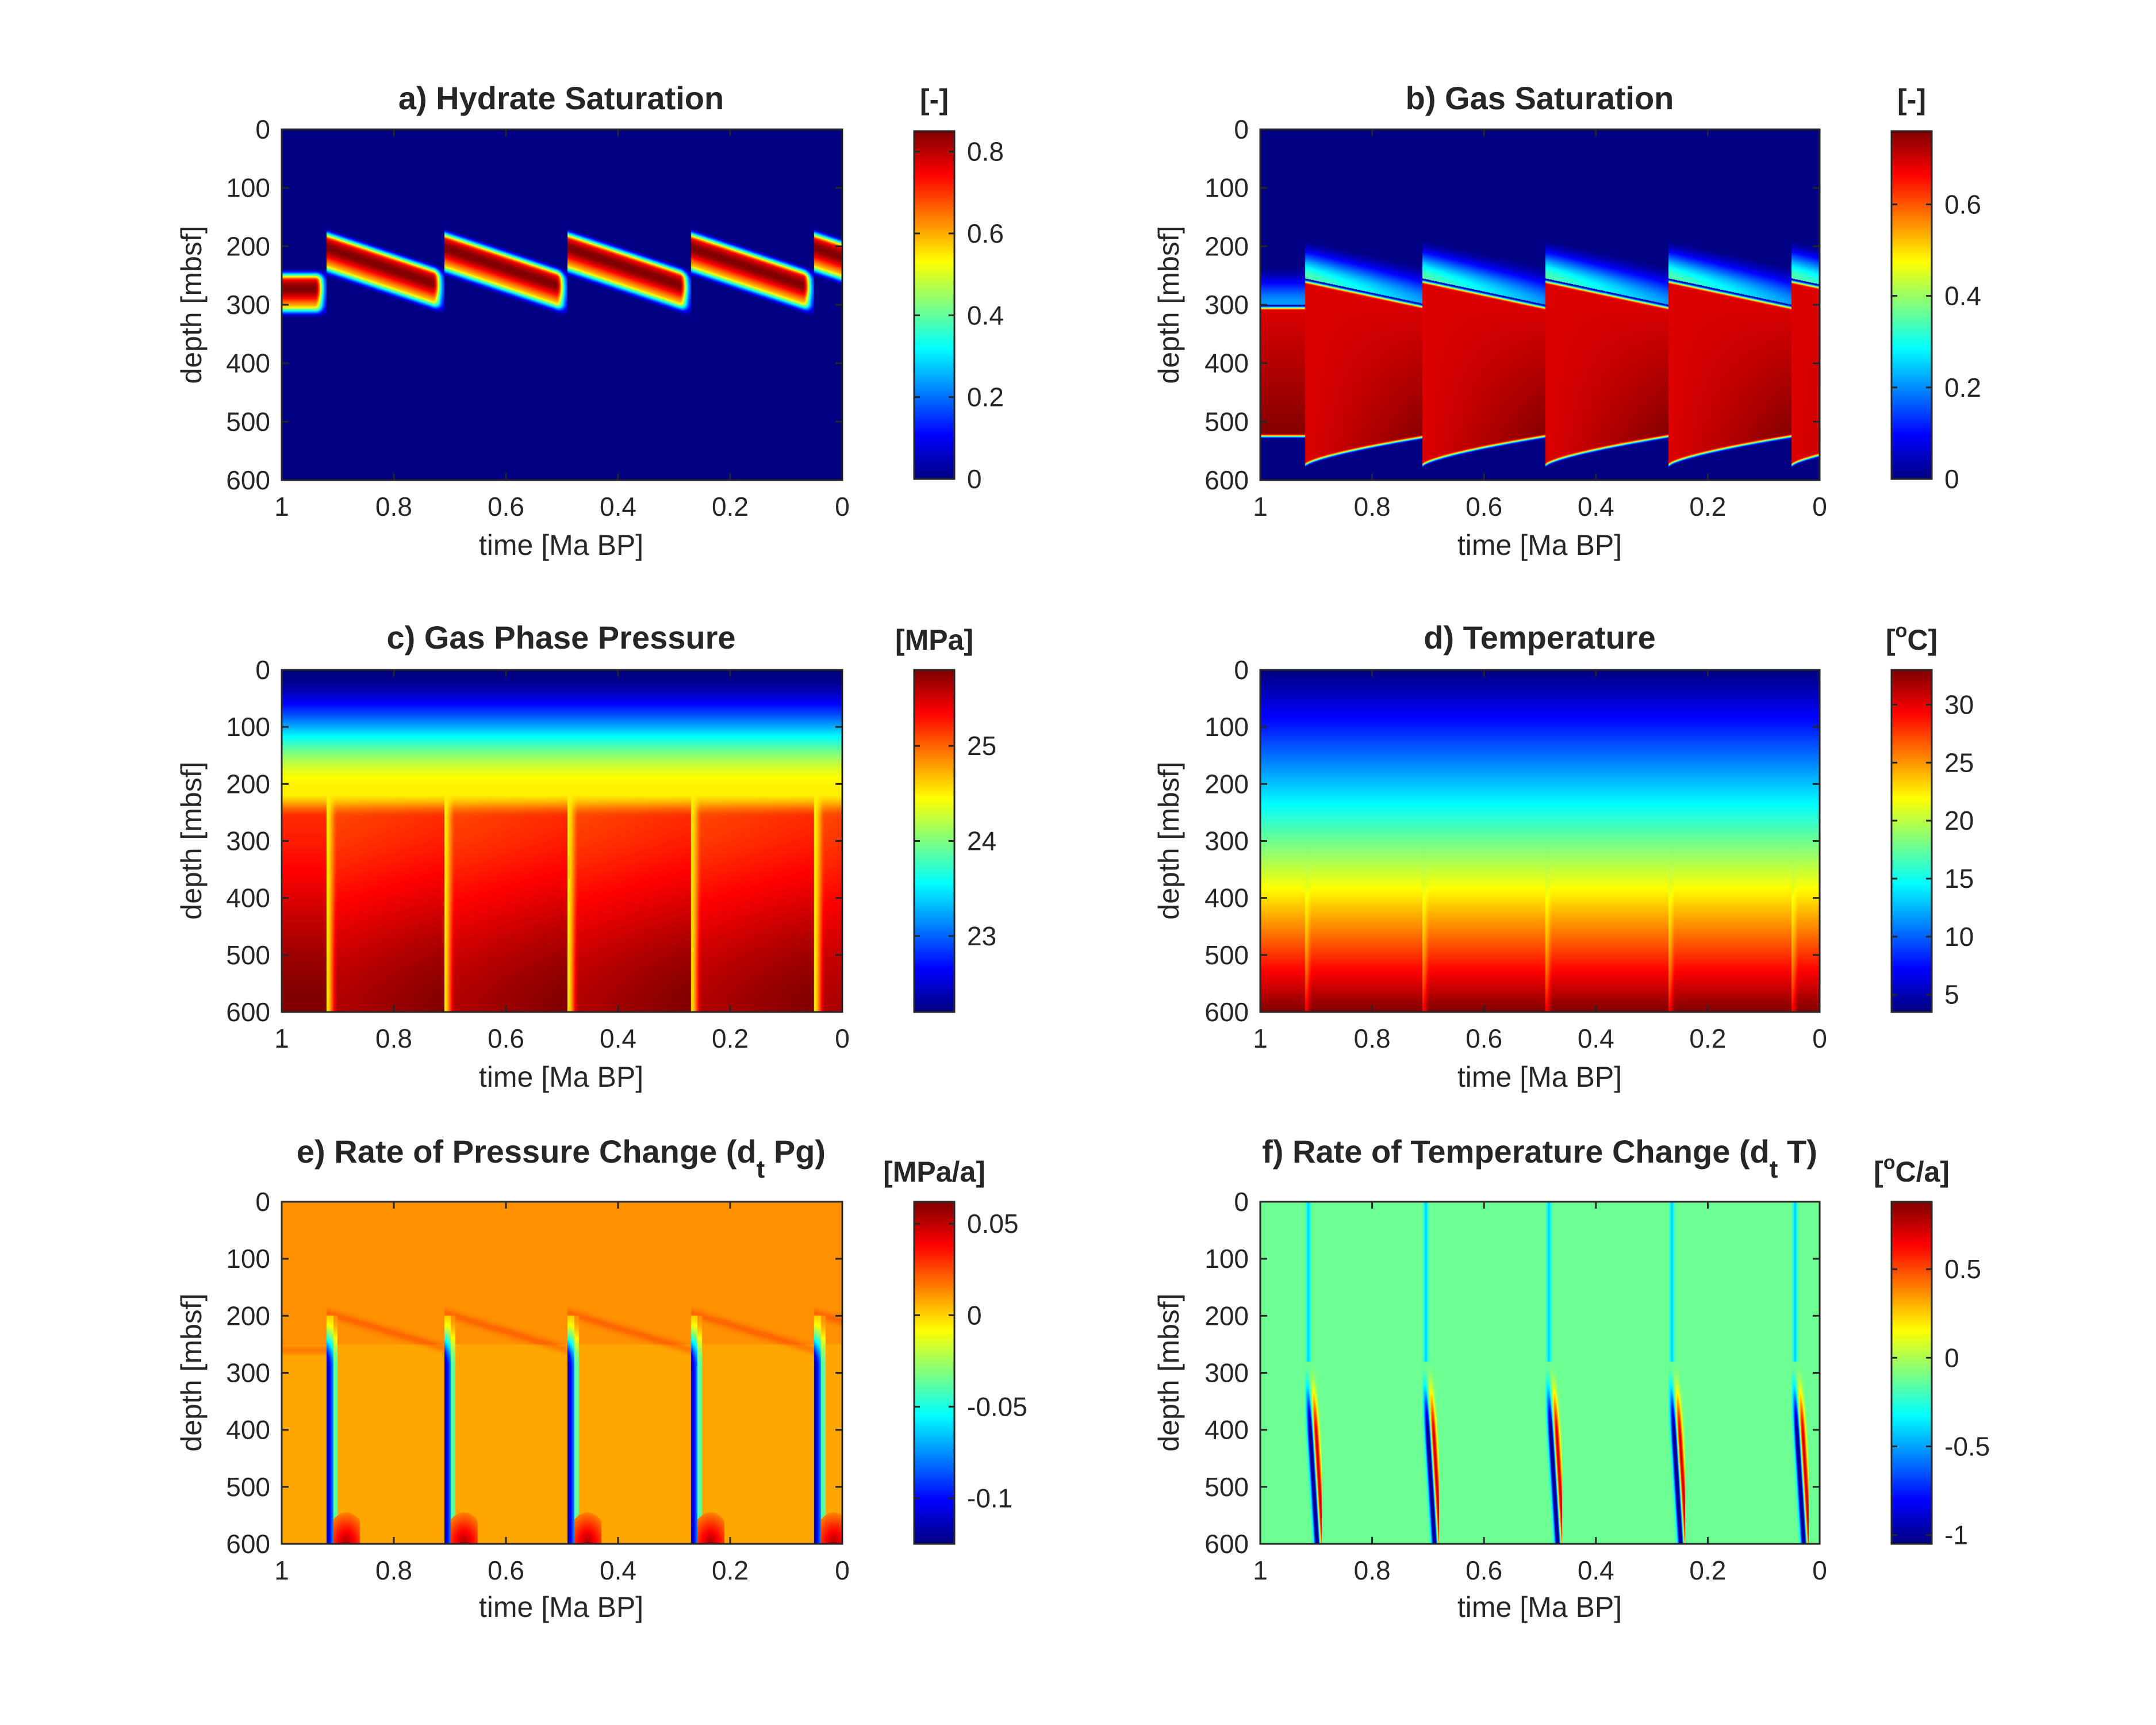 Image resolution: width=2156 pixels, height=1725 pixels. What do you see at coordinates (730, 1570) in the screenshot?
I see `panel-e-x-tick-label: 0.2` at bounding box center [730, 1570].